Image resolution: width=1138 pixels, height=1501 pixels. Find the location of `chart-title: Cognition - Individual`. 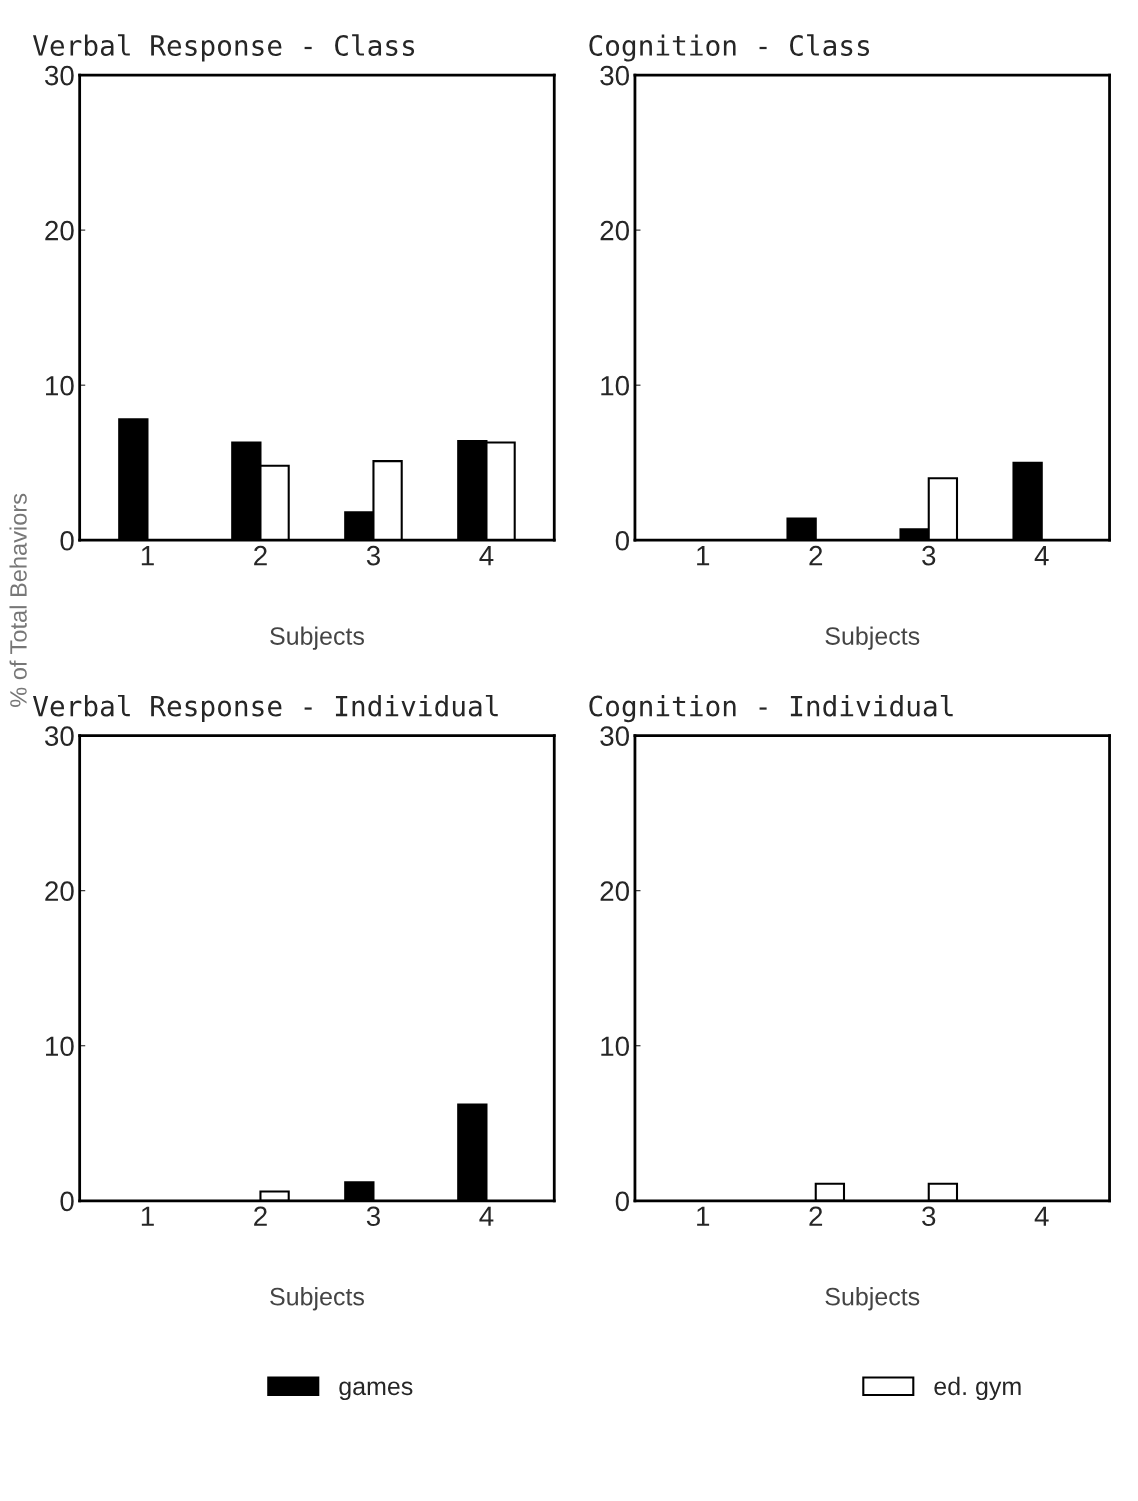

chart-title: Cognition - Individual is located at coordinates (771, 708).